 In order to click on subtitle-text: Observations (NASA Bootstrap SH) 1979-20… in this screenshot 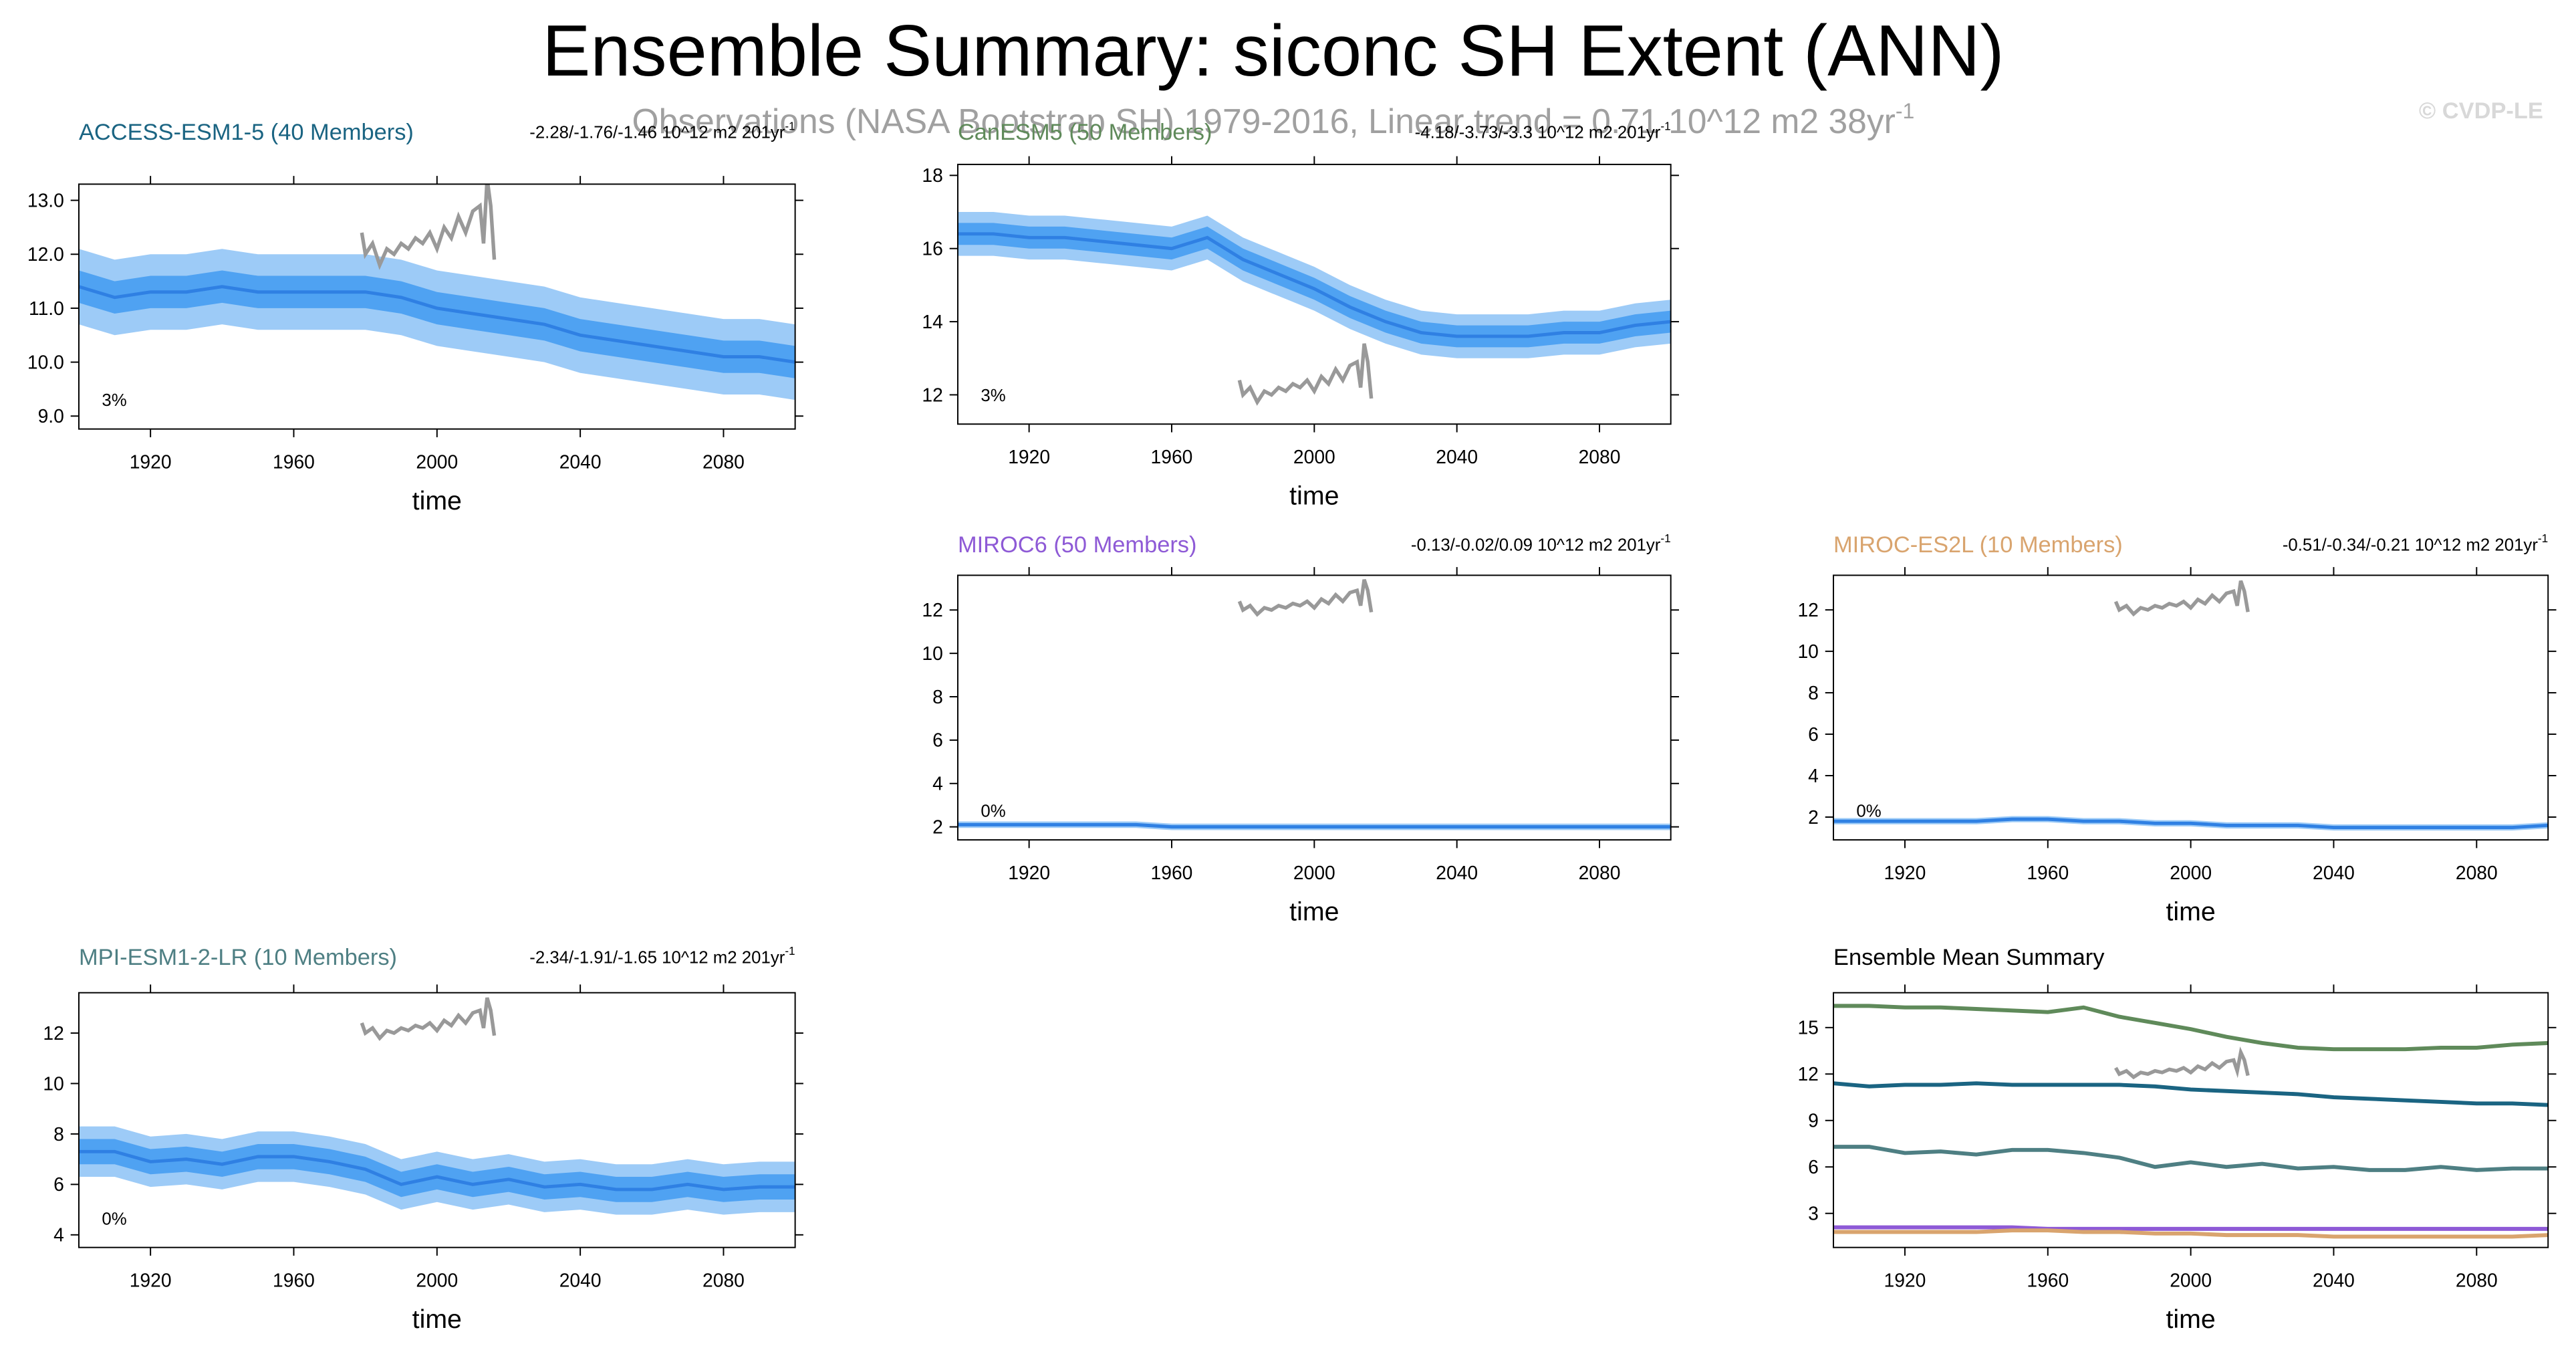, I will do `click(1263, 121)`.